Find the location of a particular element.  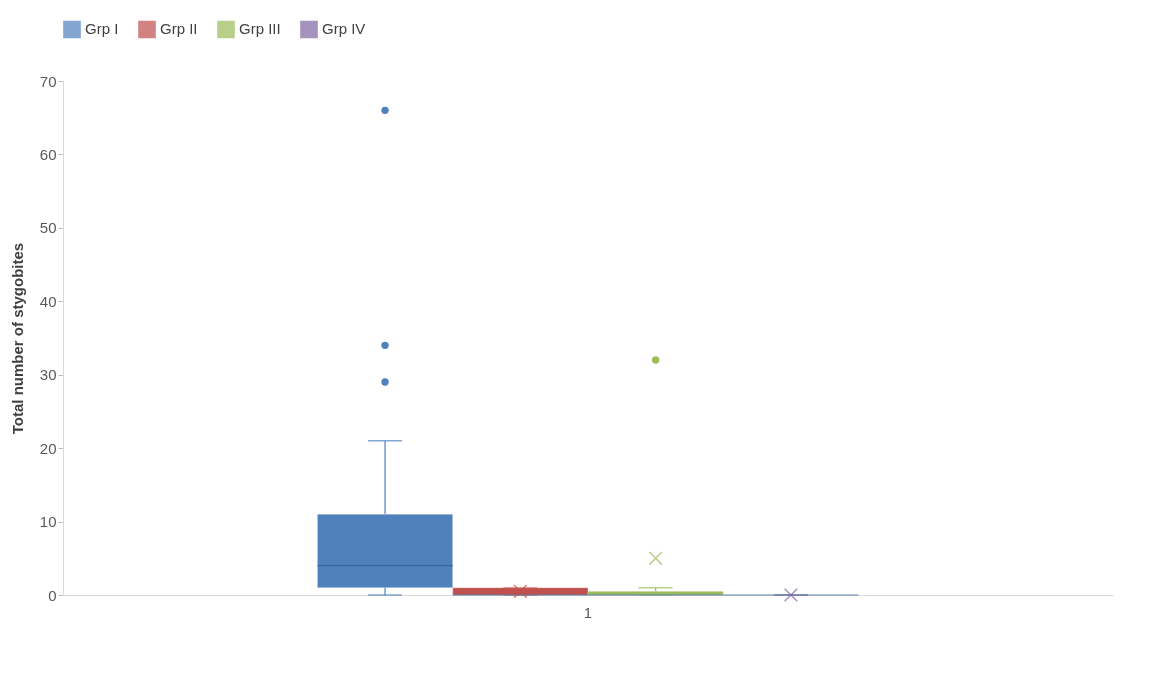

y-tick-label: 20 is located at coordinates (48, 448).